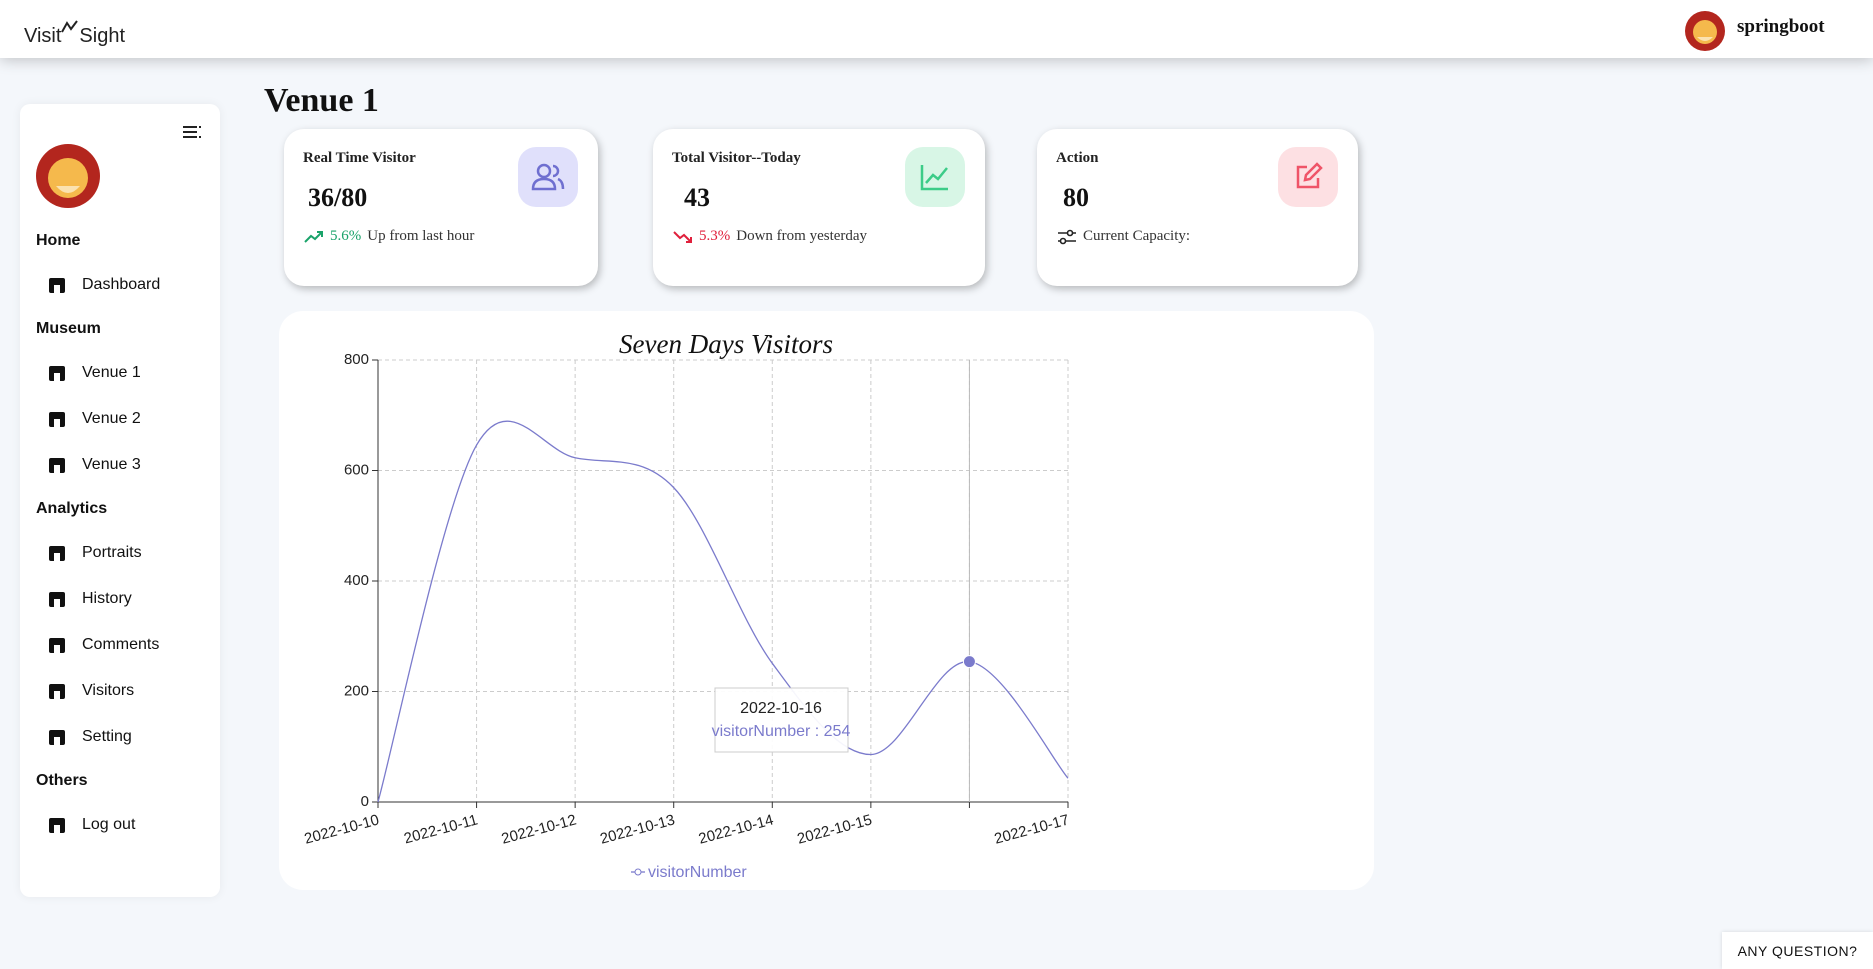  What do you see at coordinates (1137, 236) in the screenshot?
I see `card-note-text: Current Capacity:` at bounding box center [1137, 236].